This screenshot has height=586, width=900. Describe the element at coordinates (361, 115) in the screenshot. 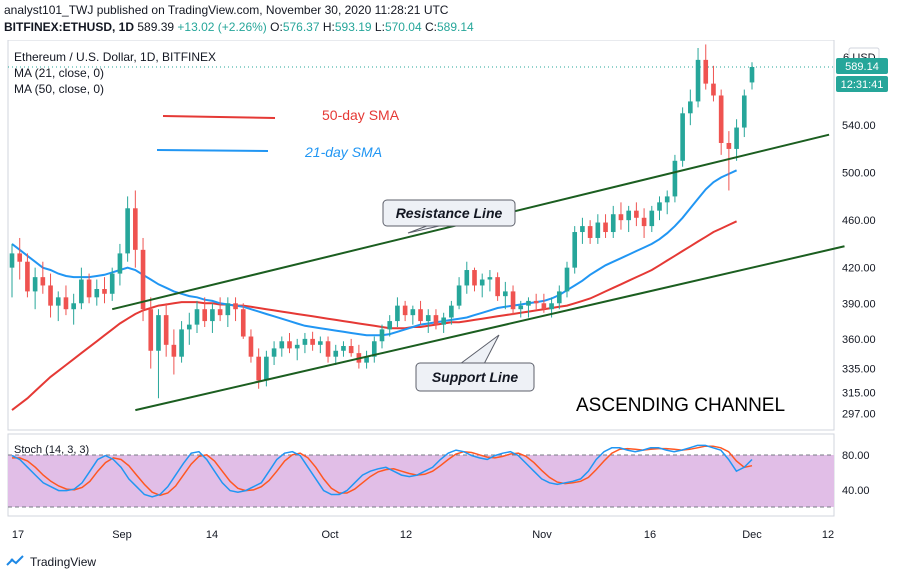

I see `sma50-annotation: 50-day SMA` at that location.